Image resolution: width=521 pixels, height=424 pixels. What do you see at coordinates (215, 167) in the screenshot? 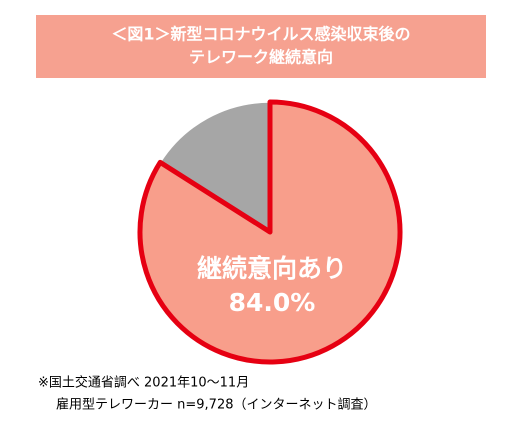
I see `pie-slice` at bounding box center [215, 167].